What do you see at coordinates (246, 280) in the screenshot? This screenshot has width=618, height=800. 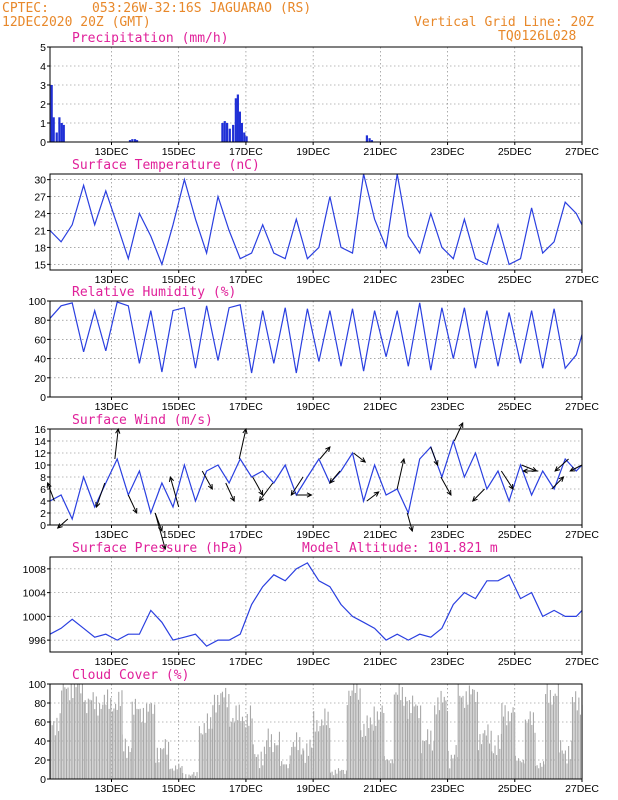 I see `temperature-xtick-label: 17DEC` at bounding box center [246, 280].